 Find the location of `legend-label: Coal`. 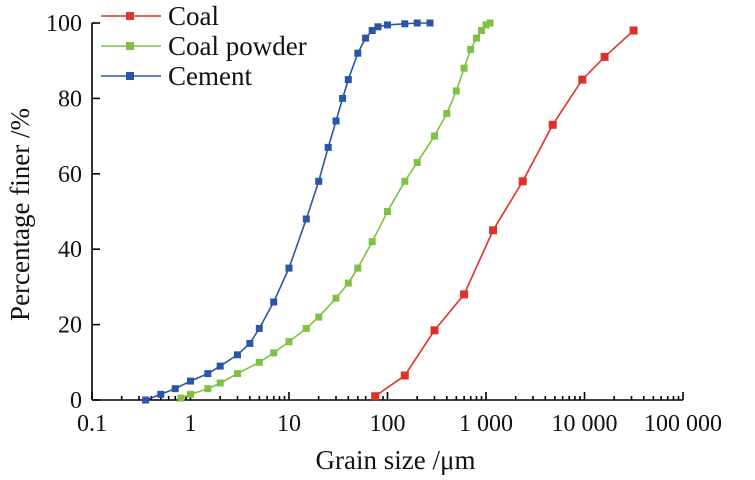

legend-label: Coal is located at coordinates (193, 16).